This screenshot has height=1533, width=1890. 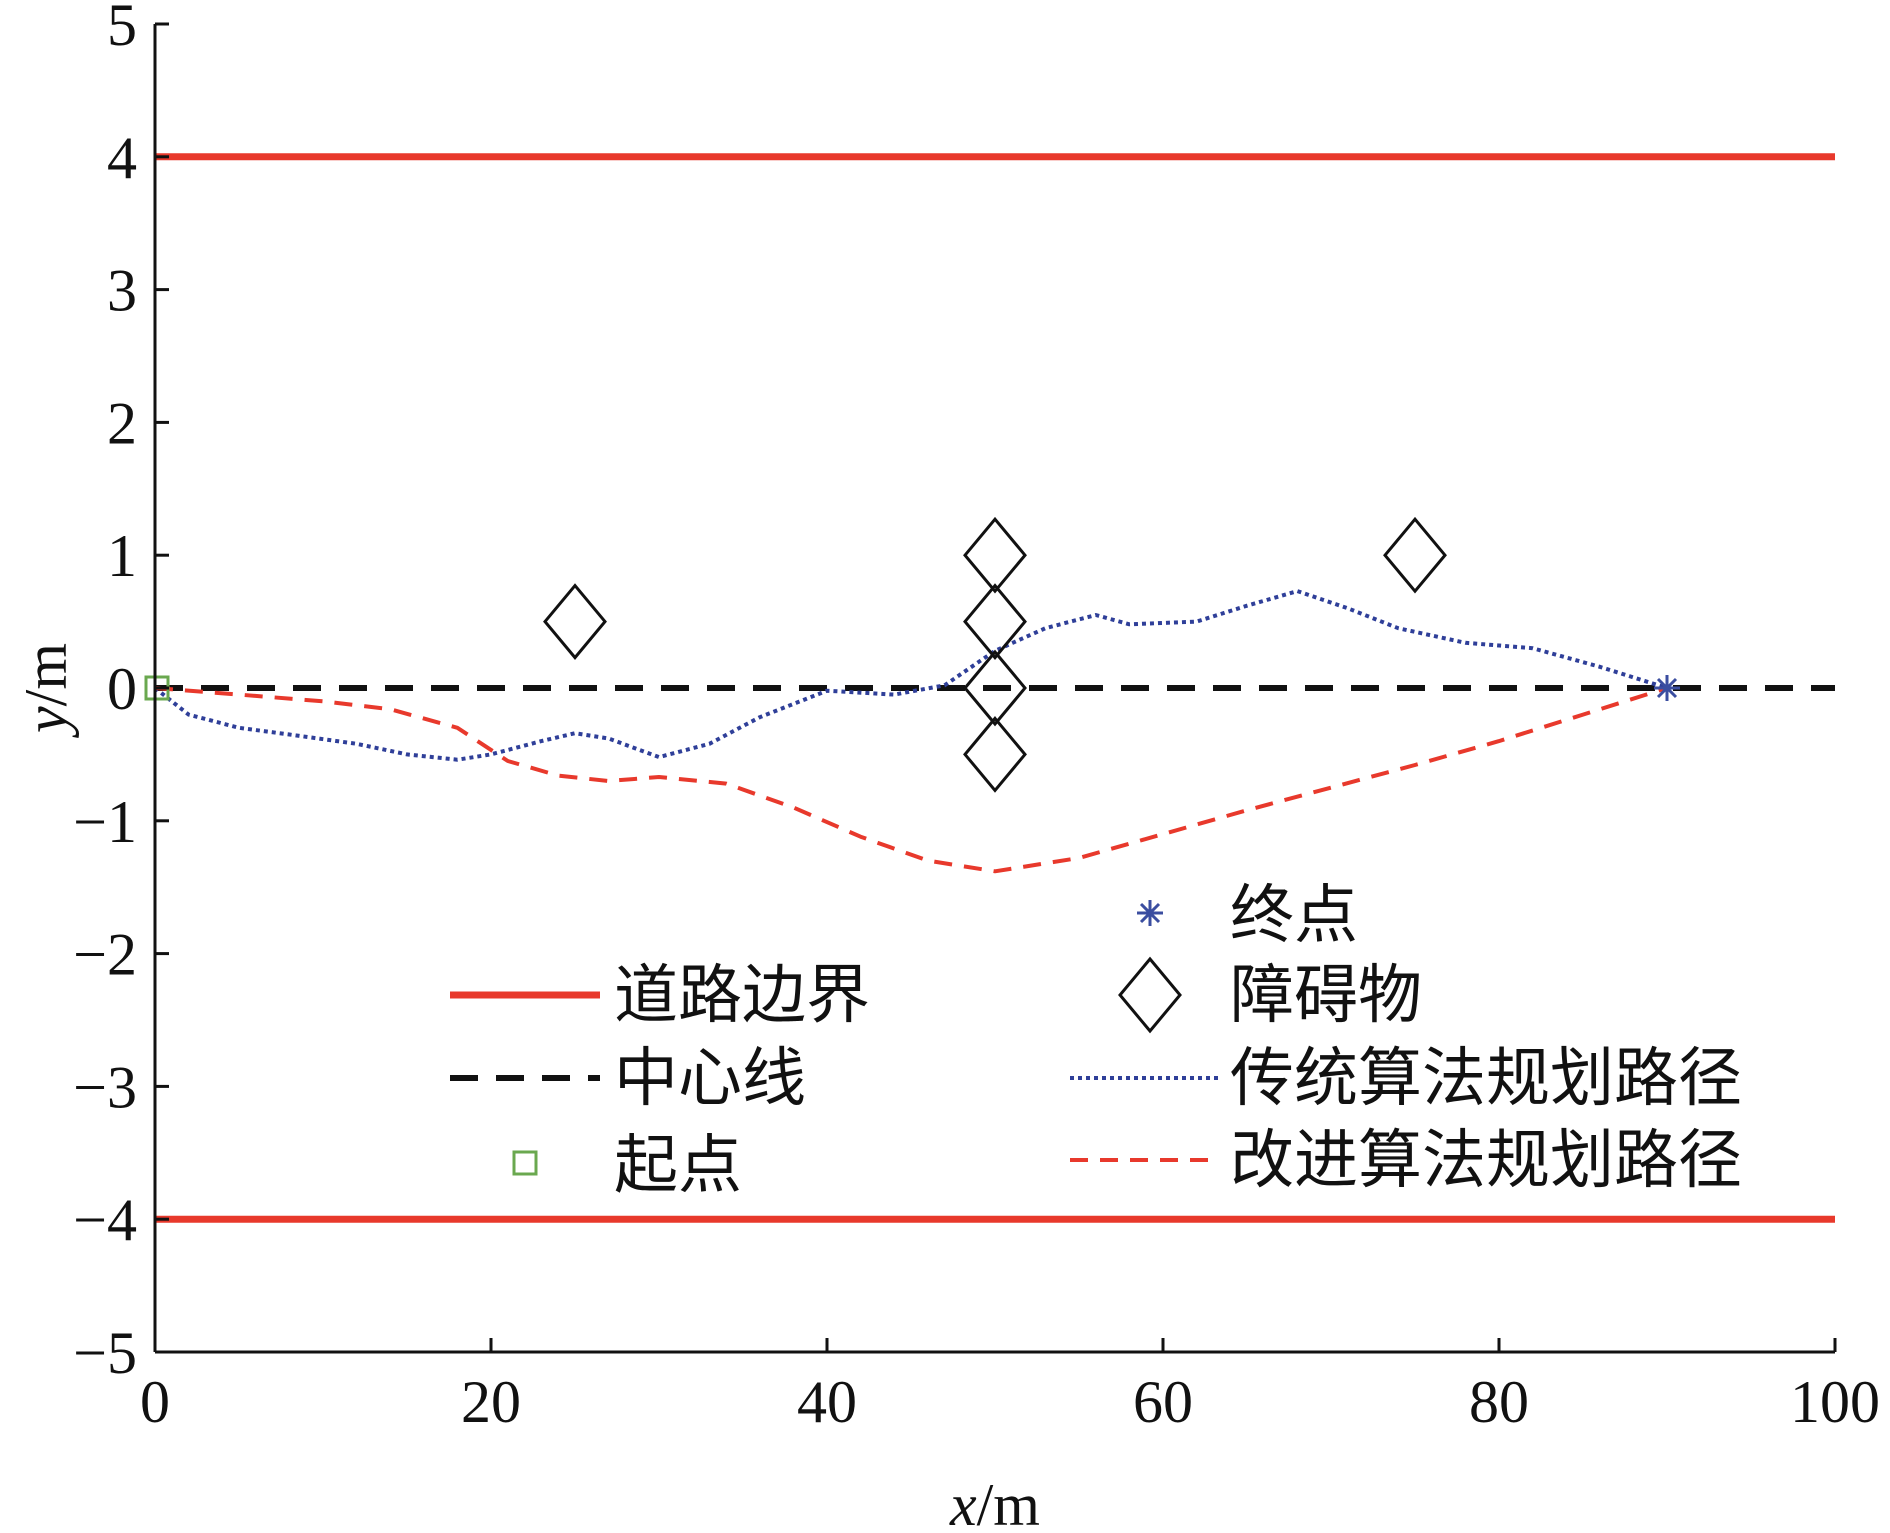 What do you see at coordinates (105, 1087) in the screenshot?
I see `y-tick-label: −3` at bounding box center [105, 1087].